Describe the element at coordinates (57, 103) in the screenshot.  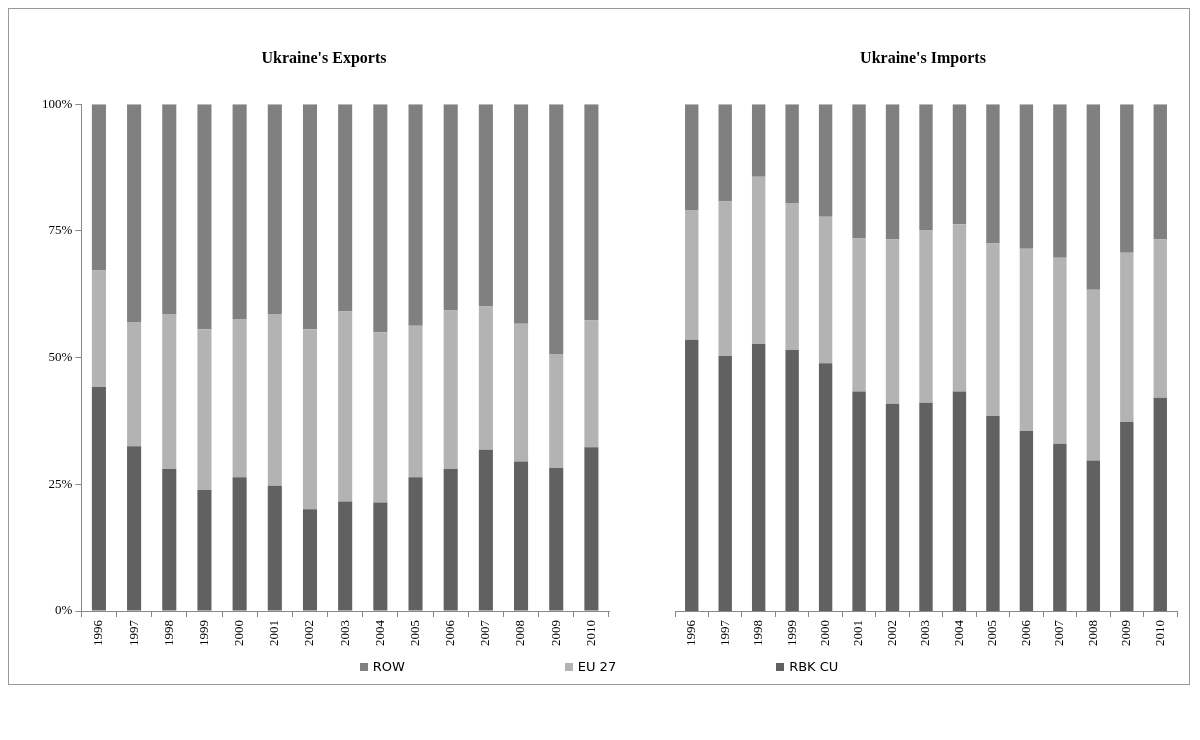
I see `y-tick-label: 100%` at that location.